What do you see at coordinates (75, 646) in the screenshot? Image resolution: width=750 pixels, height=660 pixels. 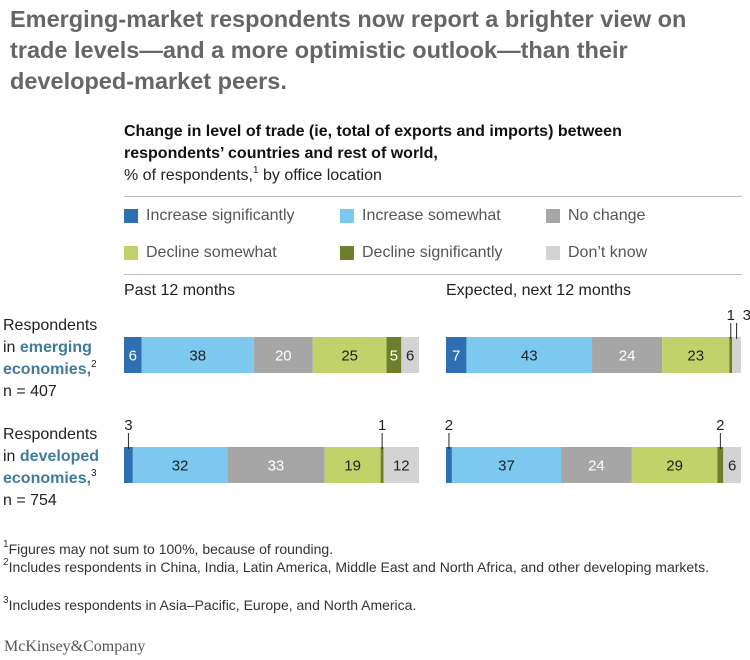 I see `brand-logo: McKinsey&Company` at bounding box center [75, 646].